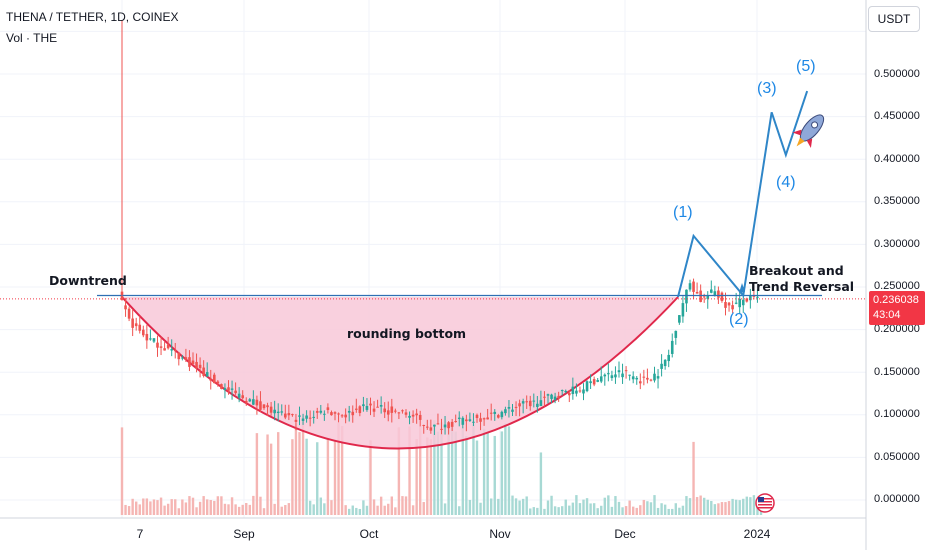  What do you see at coordinates (88, 280) in the screenshot?
I see `downtrend-label: Downtrend` at bounding box center [88, 280].